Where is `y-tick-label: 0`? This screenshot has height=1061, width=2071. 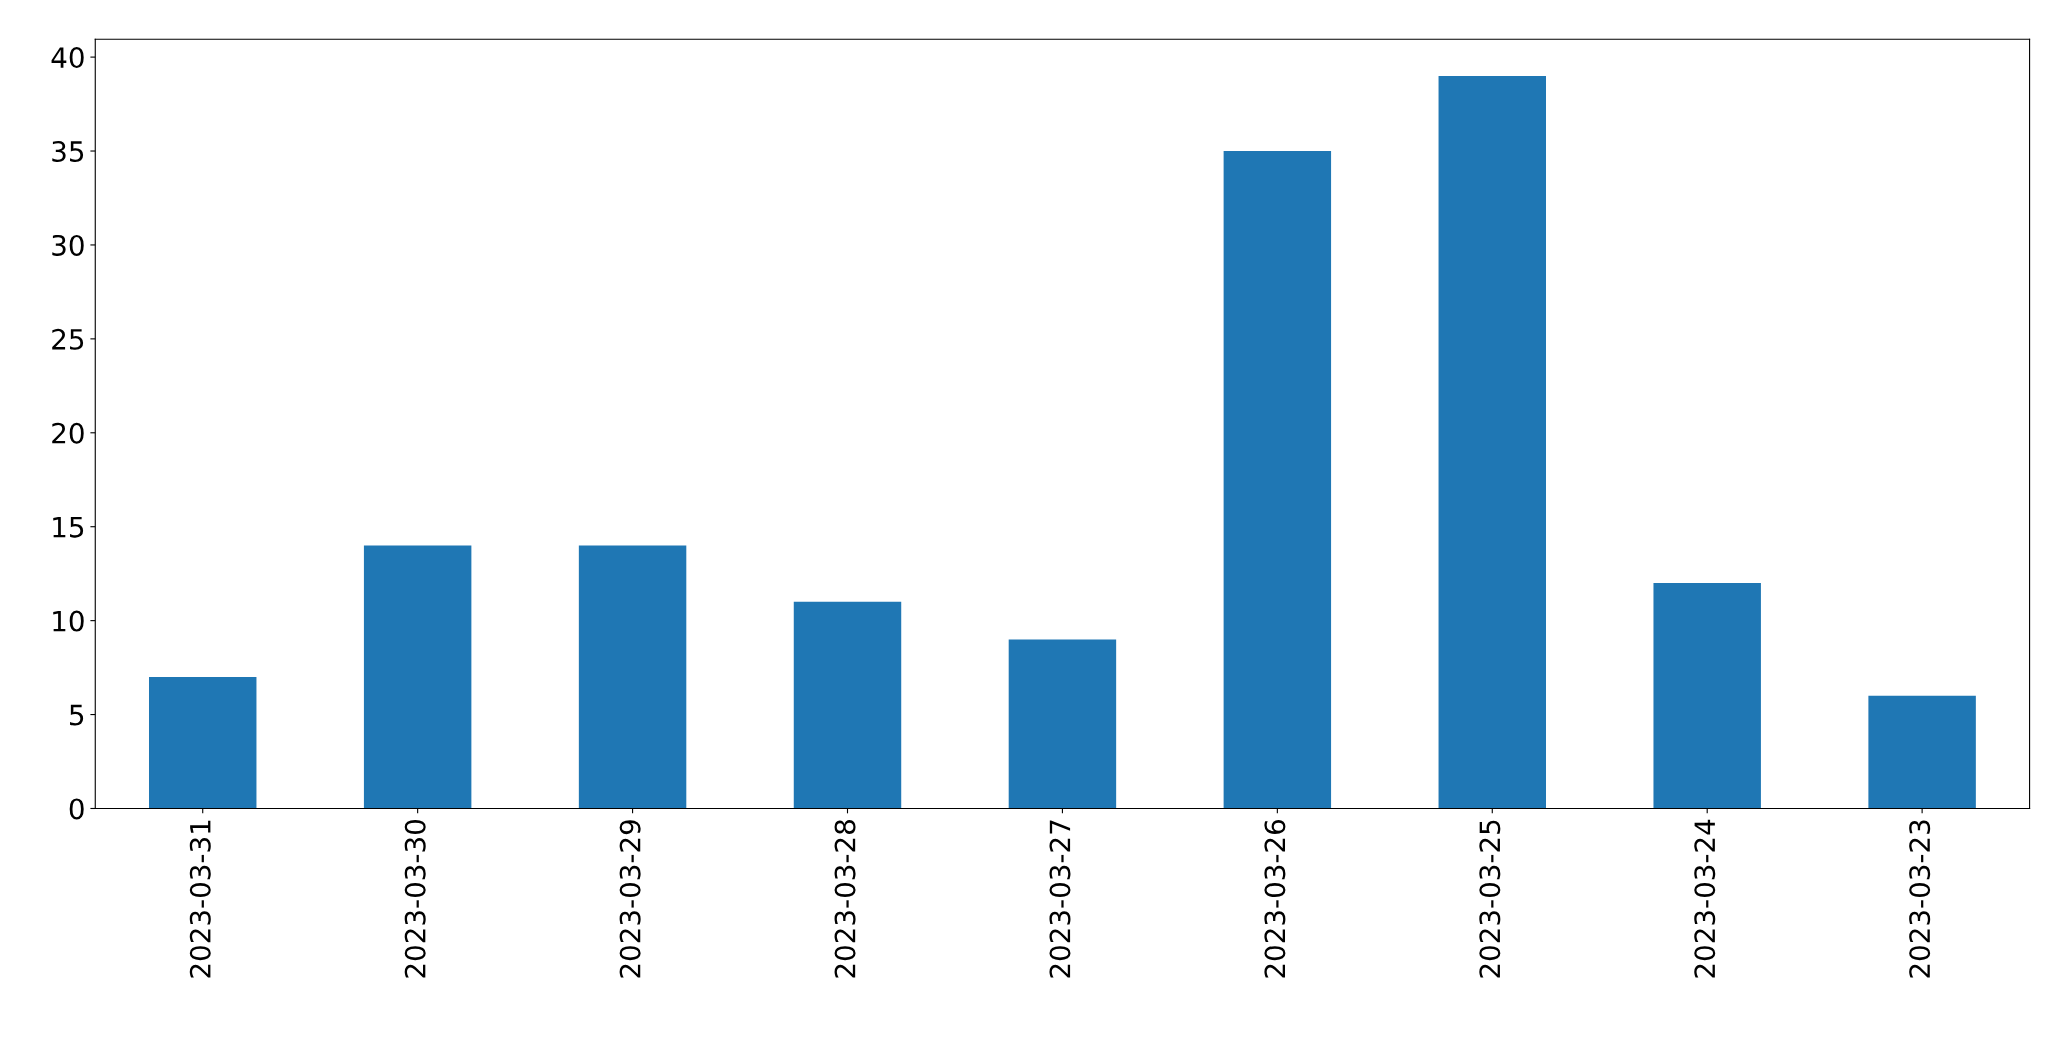
y-tick-label: 0 is located at coordinates (76, 809).